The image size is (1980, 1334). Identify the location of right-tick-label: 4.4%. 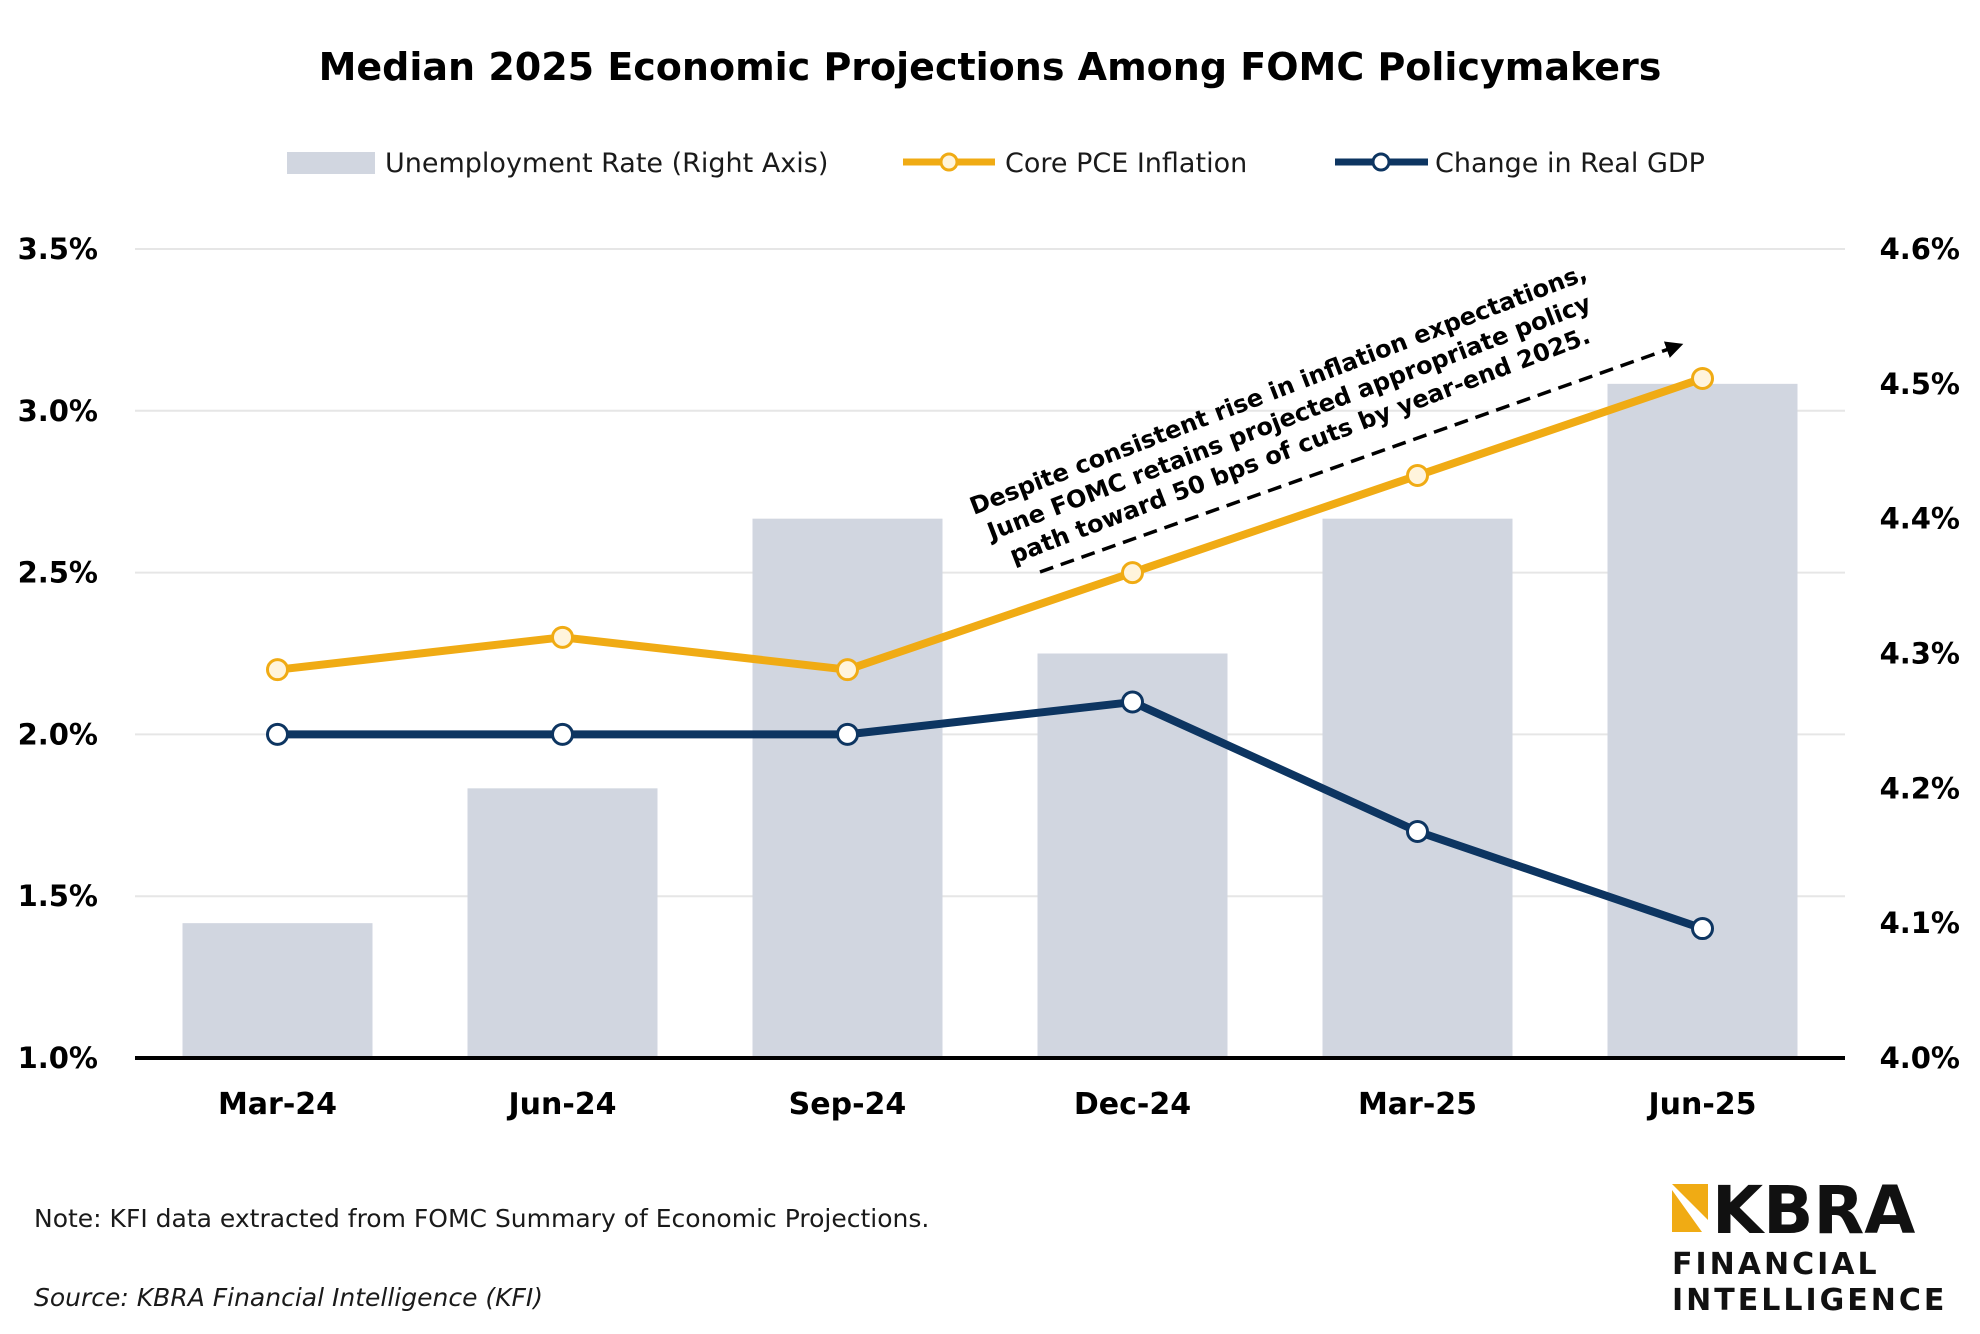
(1920, 519).